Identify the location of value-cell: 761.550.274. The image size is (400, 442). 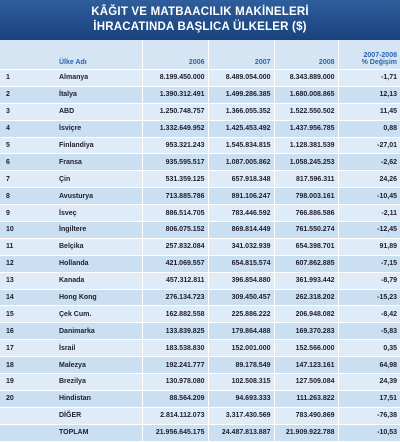
(305, 230).